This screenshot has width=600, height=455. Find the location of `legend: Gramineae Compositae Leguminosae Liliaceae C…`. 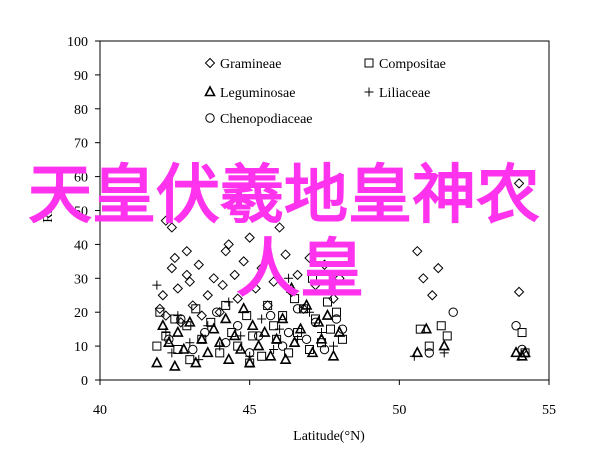

legend: Gramineae Compositae Leguminosae Liliaceae C… is located at coordinates (325, 92).